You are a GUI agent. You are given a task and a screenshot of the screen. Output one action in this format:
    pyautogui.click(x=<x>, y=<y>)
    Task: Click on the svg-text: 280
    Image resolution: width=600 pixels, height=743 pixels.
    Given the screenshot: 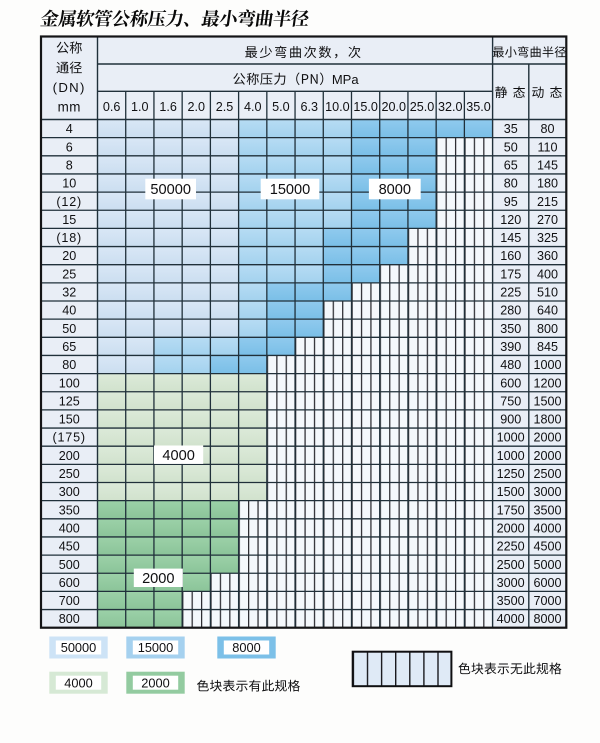 What is the action you would take?
    pyautogui.click(x=510, y=311)
    